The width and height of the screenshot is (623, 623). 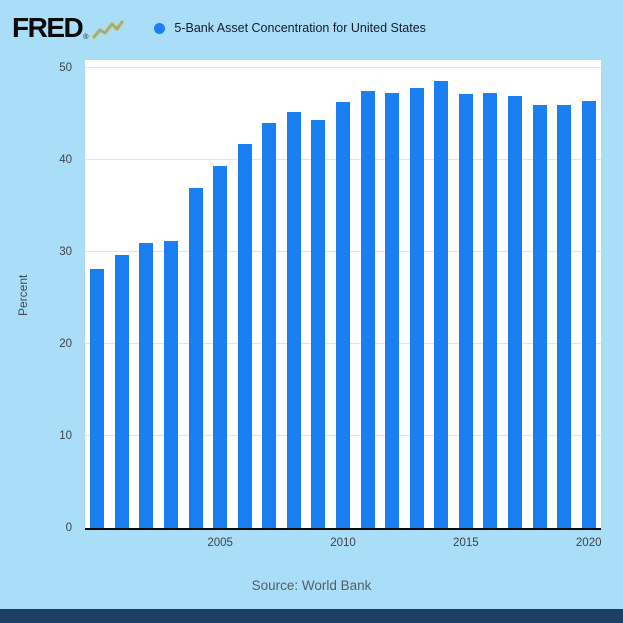 I want to click on bar-2006, so click(x=244, y=336).